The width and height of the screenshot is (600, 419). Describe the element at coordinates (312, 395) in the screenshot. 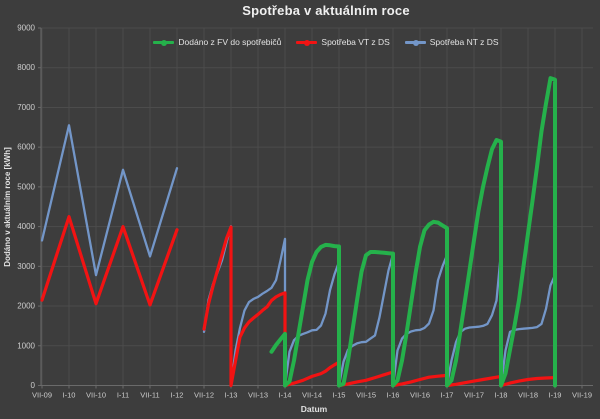

I see `x-tick-label: VII-14` at that location.